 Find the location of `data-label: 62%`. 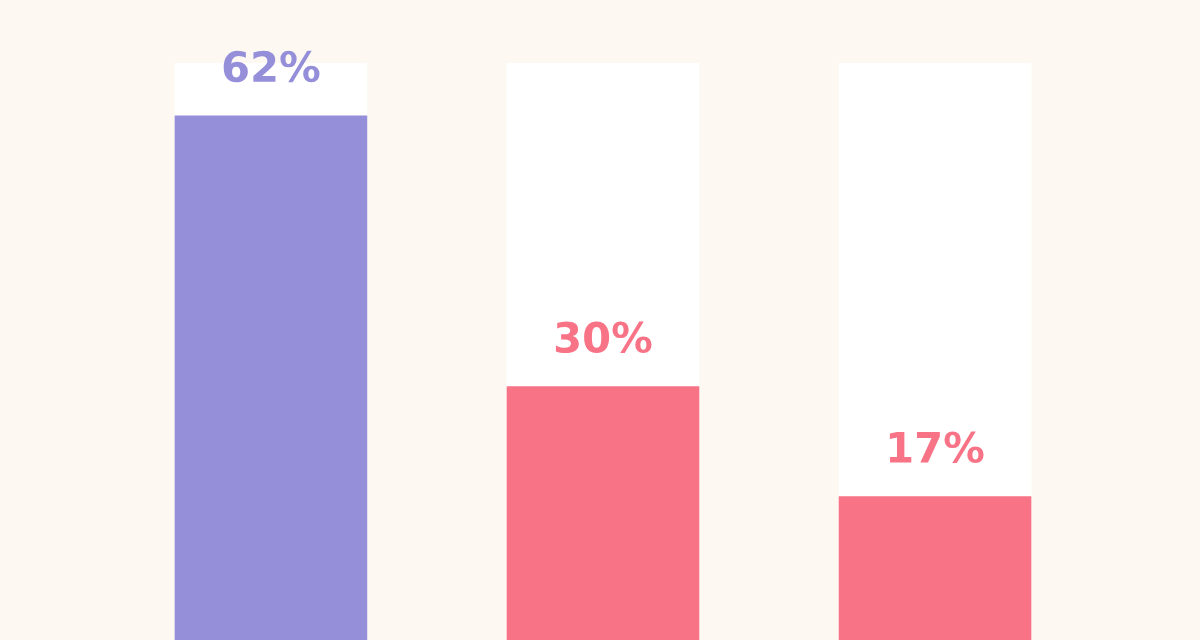

data-label: 62% is located at coordinates (271, 66).